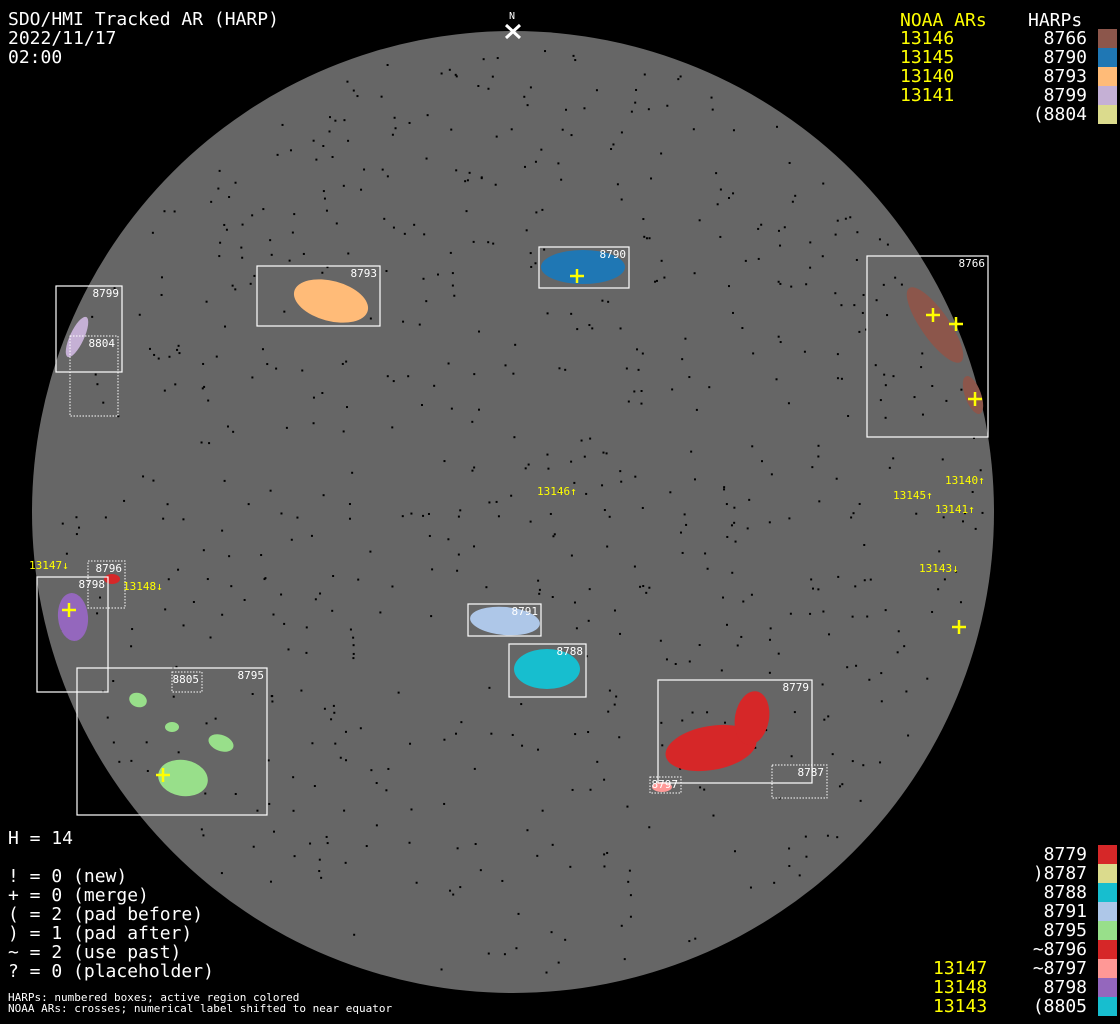 The width and height of the screenshot is (1120, 1024). What do you see at coordinates (811, 772) in the screenshot?
I see `harp-box-label: 8787` at bounding box center [811, 772].